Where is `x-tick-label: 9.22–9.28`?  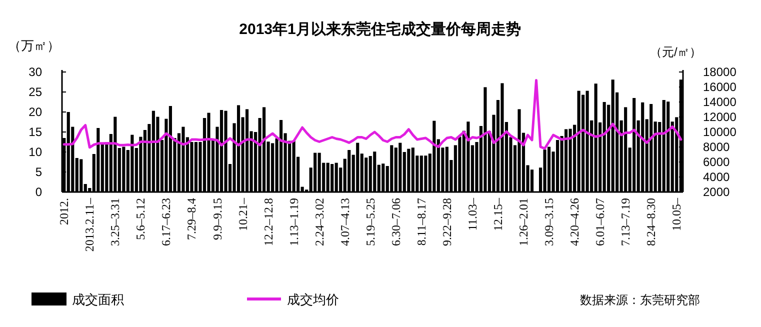
x-tick-label: 9.22–9.28 is located at coordinates (447, 222).